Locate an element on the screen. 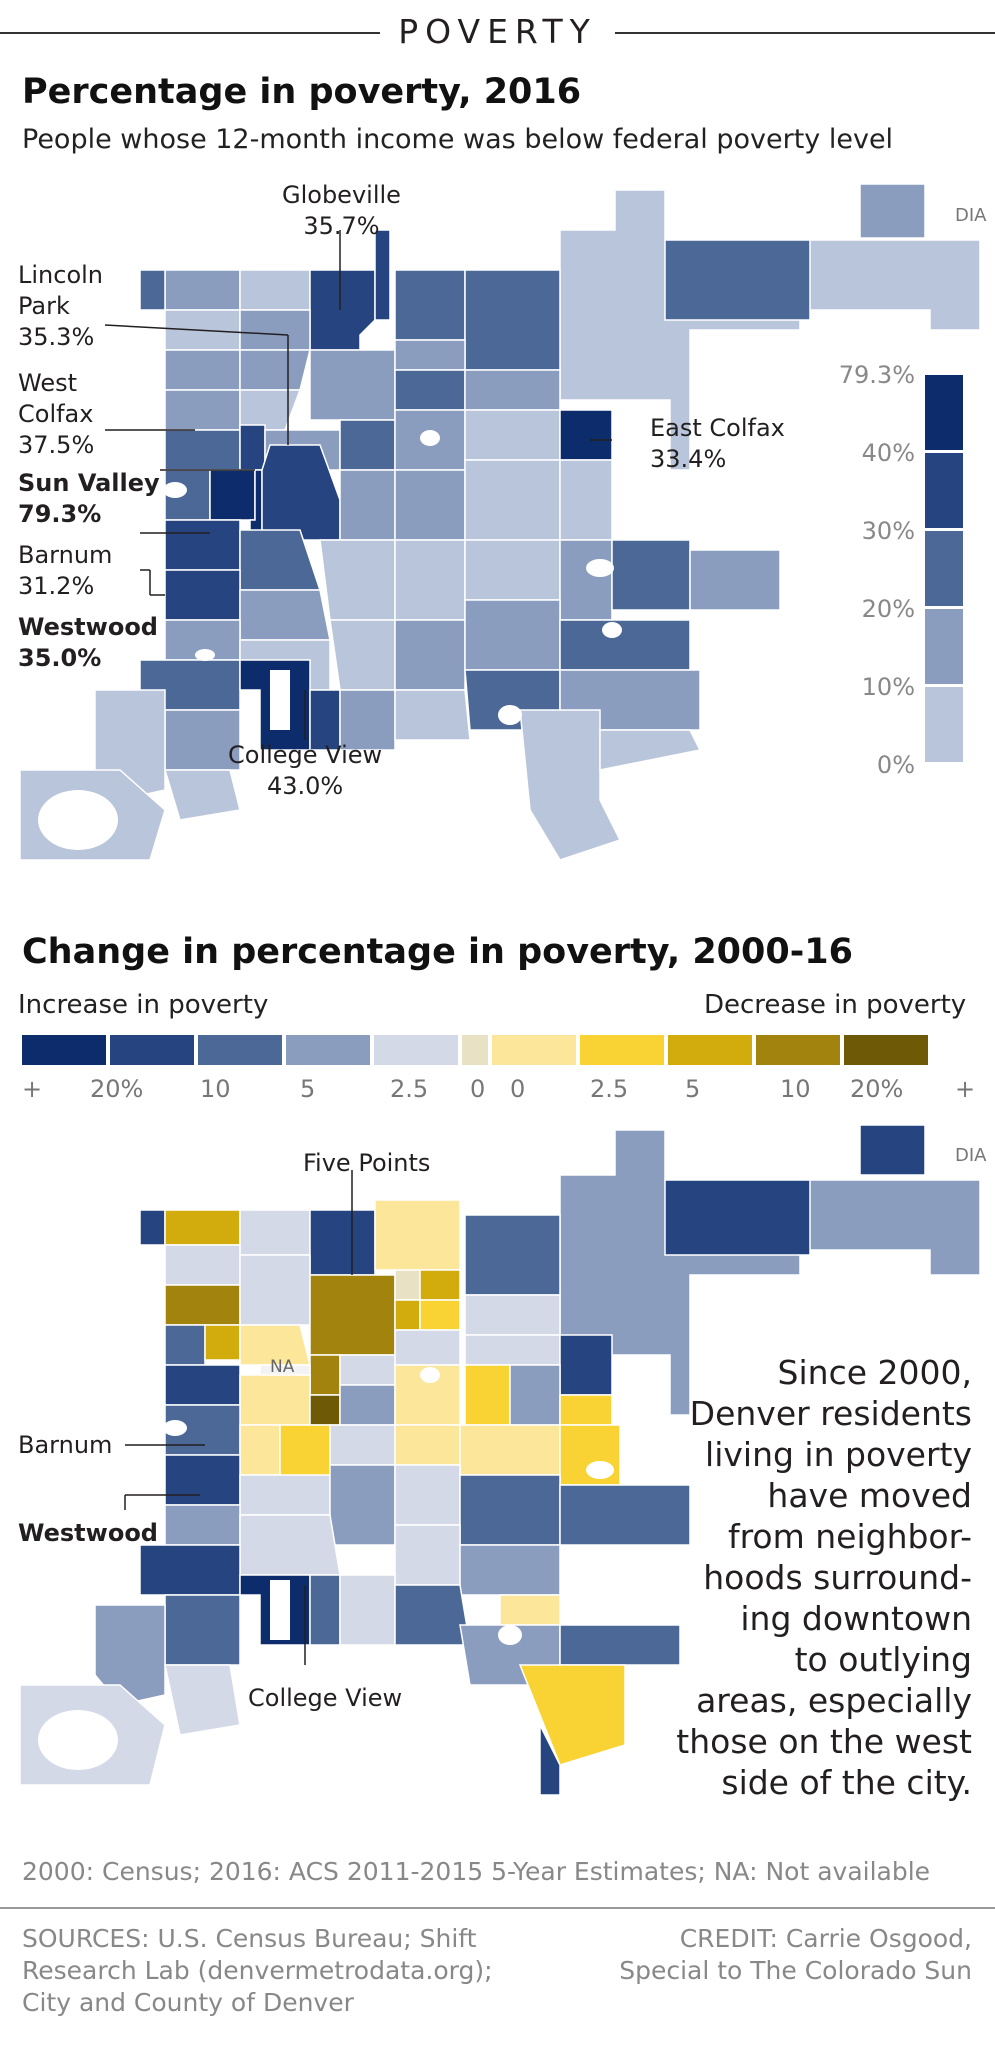  map1-legend-value: 40% is located at coordinates (888, 453).